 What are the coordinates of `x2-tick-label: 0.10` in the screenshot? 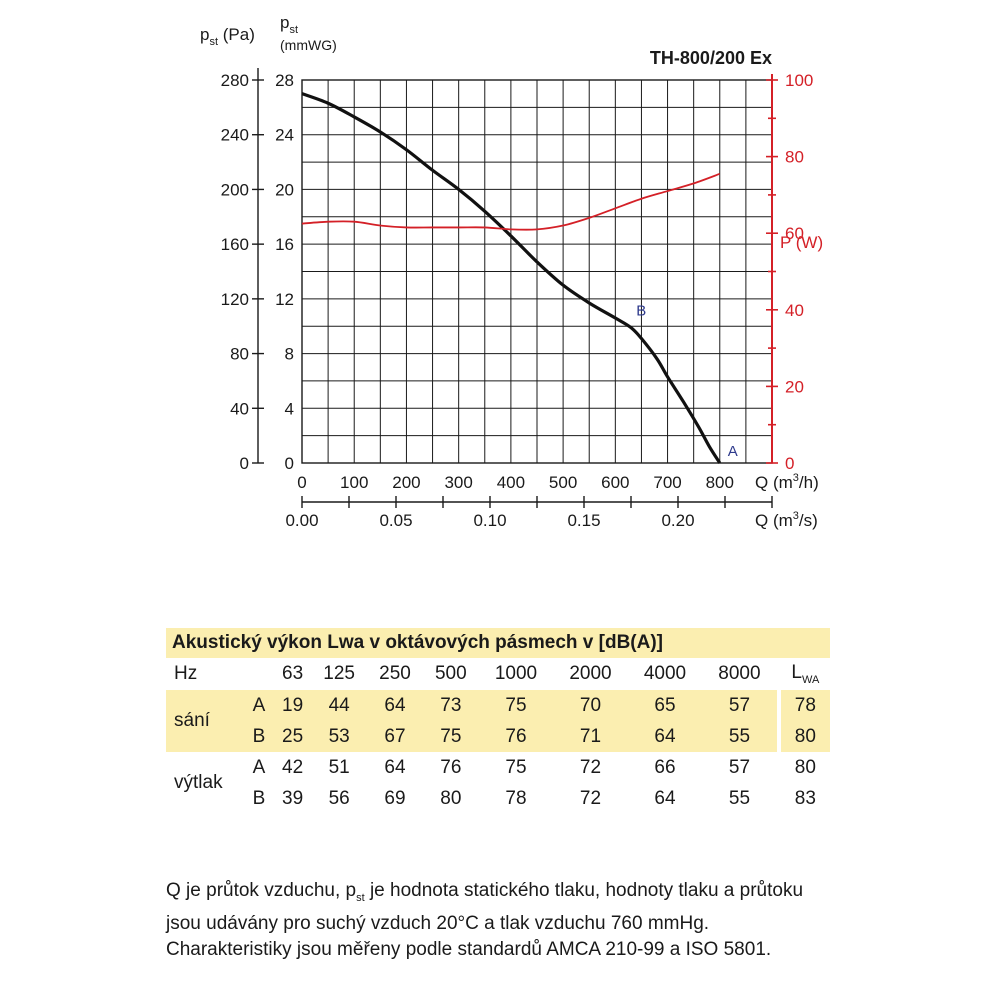 It's located at (489, 520).